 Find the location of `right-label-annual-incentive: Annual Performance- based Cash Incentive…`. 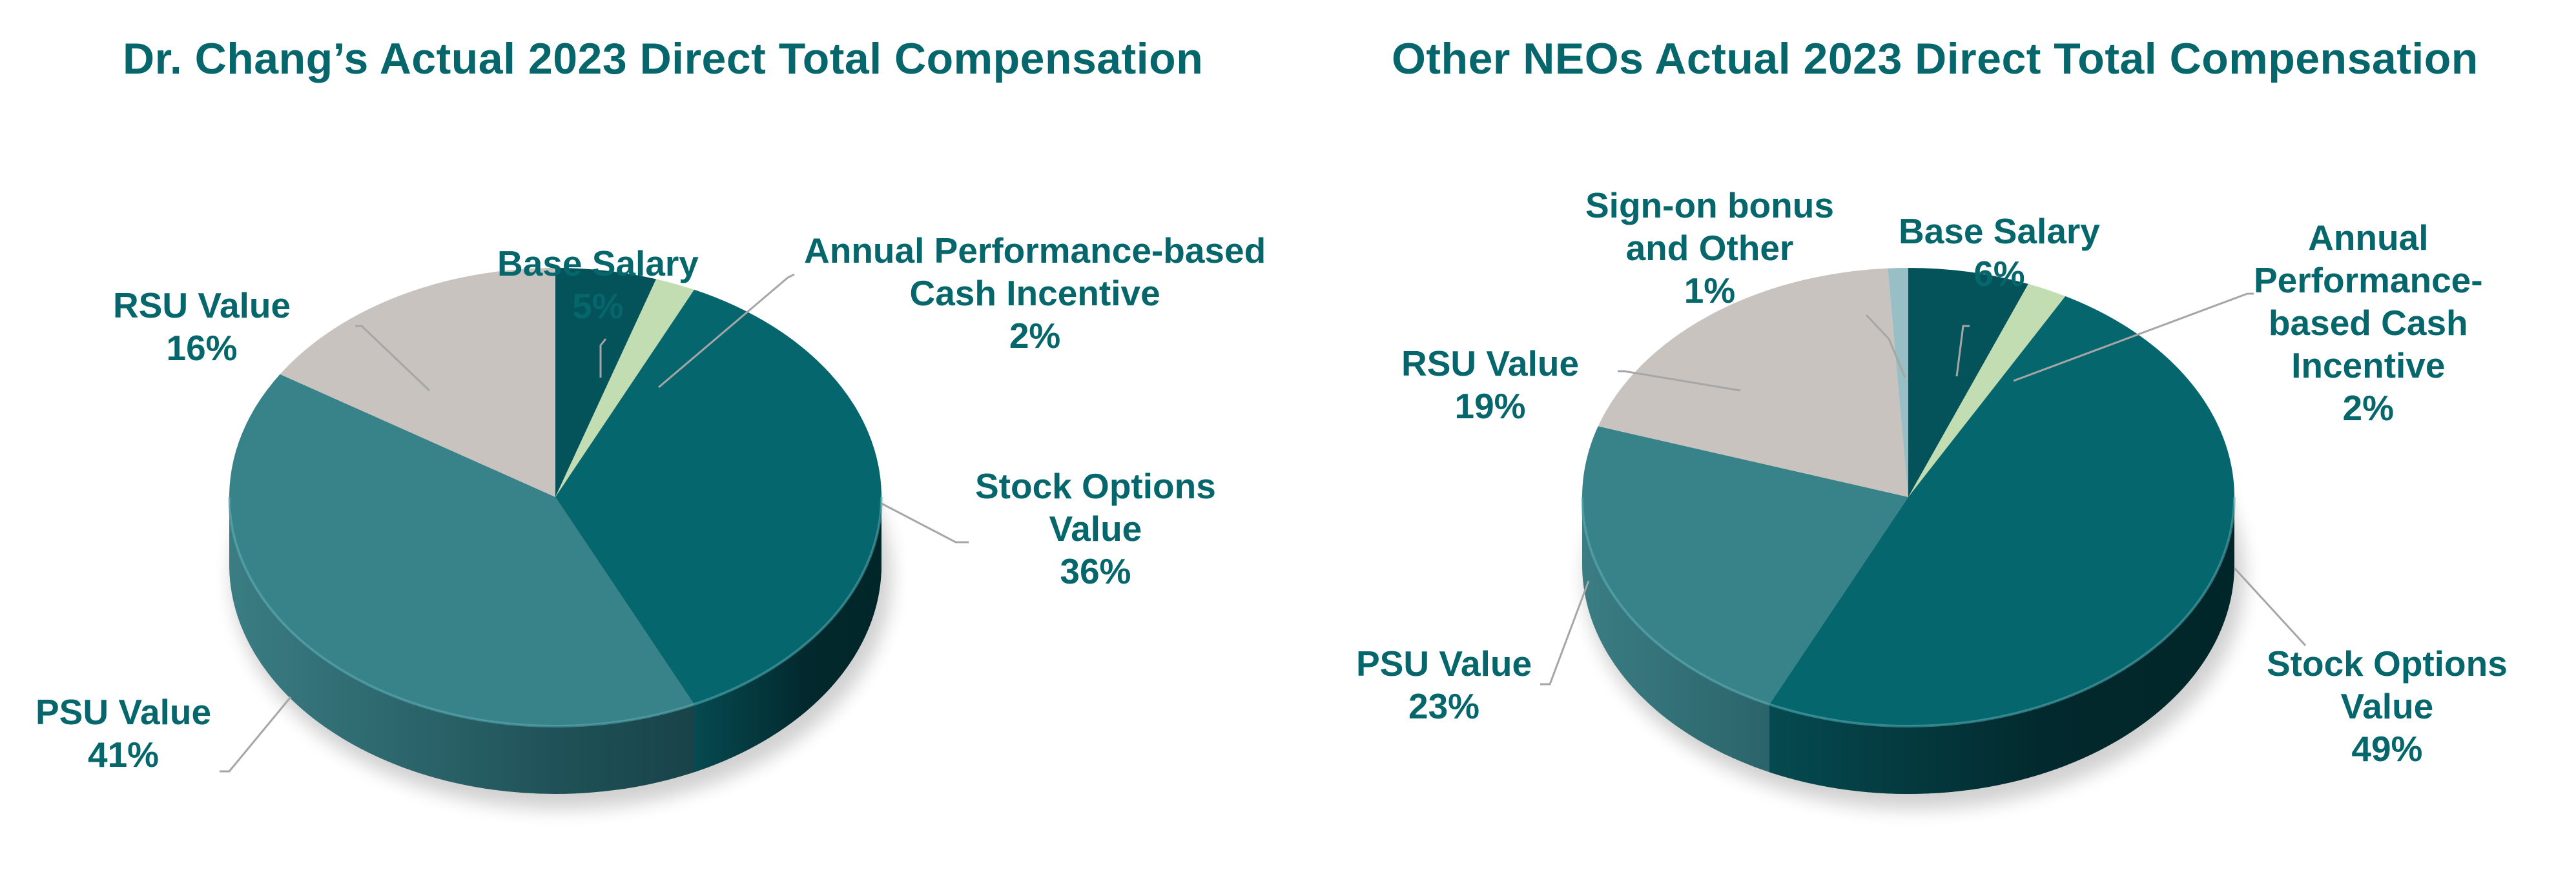

right-label-annual-incentive: Annual Performance- based Cash Incentive… is located at coordinates (2368, 322).